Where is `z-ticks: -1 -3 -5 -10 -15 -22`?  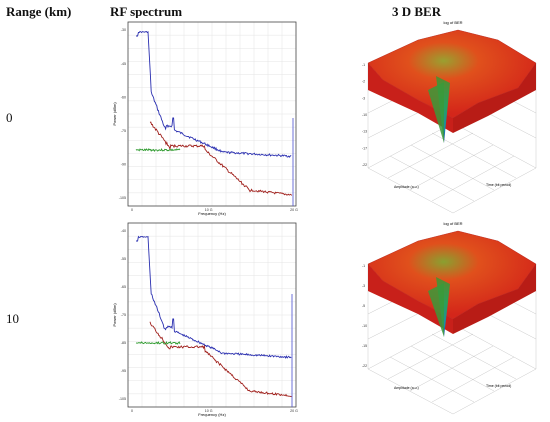 z-ticks: -1 -3 -5 -10 -15 -22 is located at coordinates (364, 316).